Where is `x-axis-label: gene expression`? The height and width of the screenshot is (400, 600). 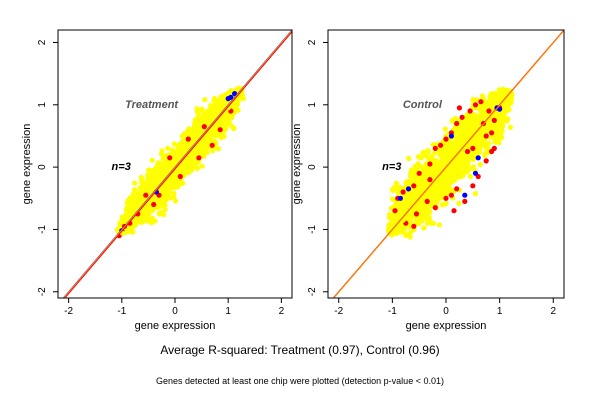
x-axis-label: gene expression is located at coordinates (175, 326).